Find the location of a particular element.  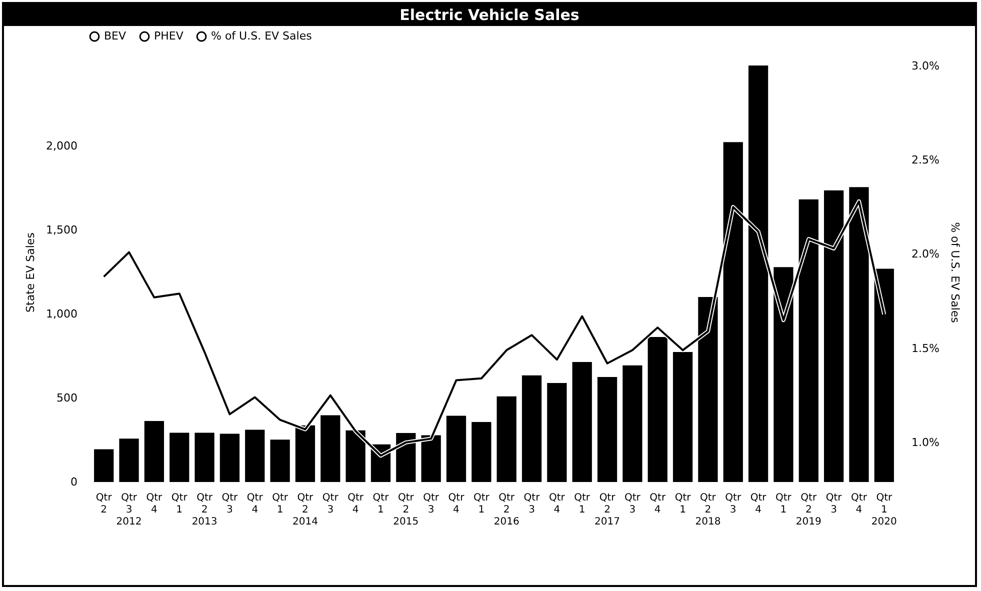

y2-tick-label: 2.0% is located at coordinates (926, 254).